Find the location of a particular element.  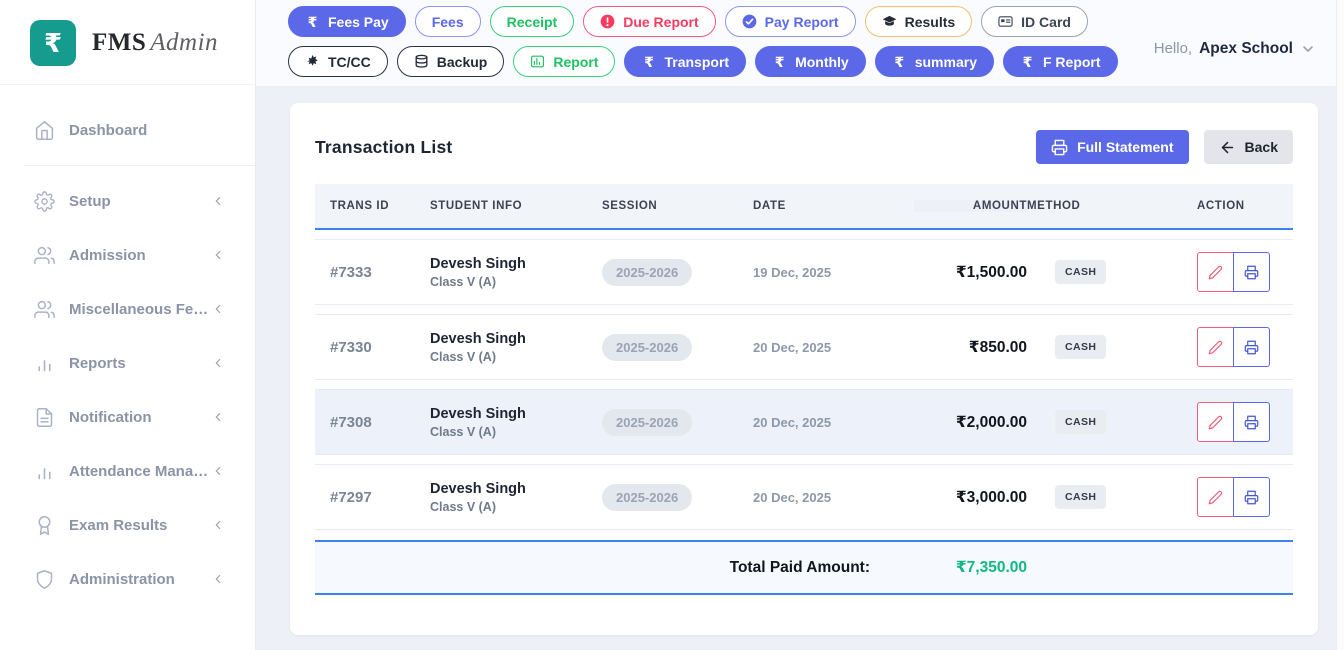

sidebar-item-label: Exam Results is located at coordinates (118, 525).